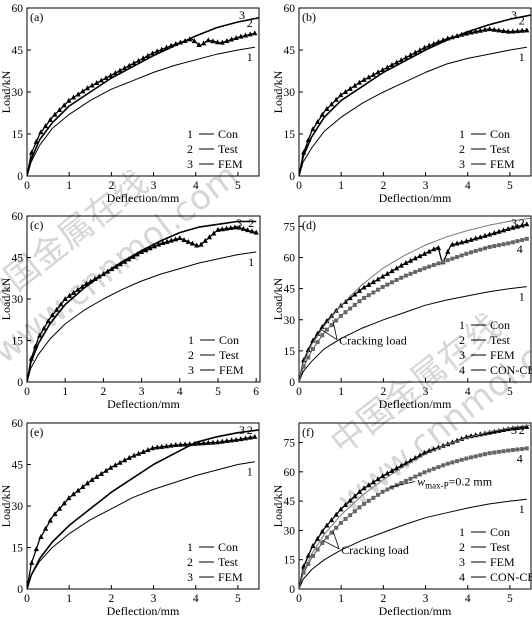 Image resolution: width=532 pixels, height=617 pixels. Describe the element at coordinates (212, 547) in the screenshot. I see `legend-entry: 1 Con` at that location.